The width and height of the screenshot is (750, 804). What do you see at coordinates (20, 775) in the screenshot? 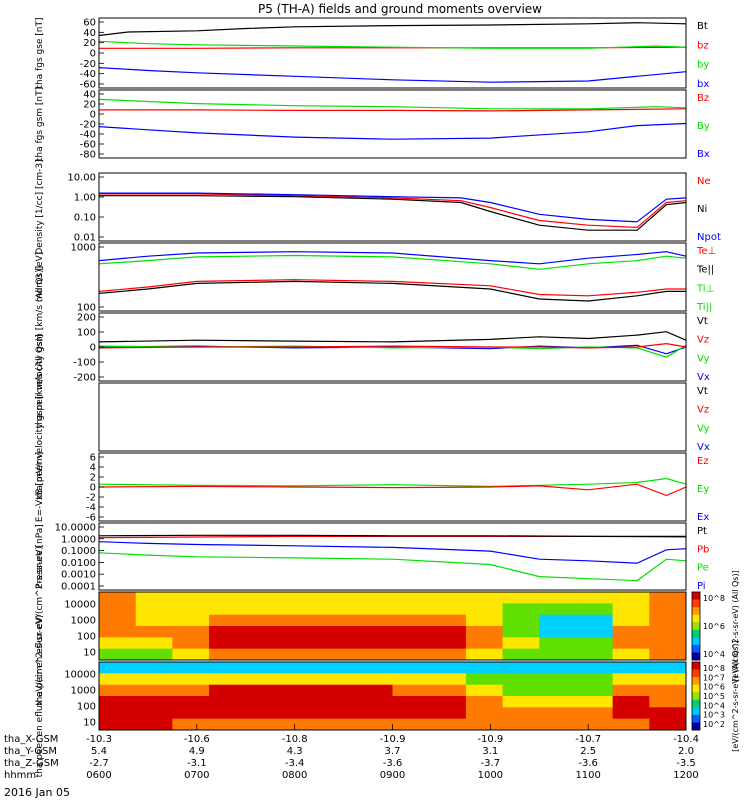
I see `ephemeris-row-label: hhmm` at bounding box center [20, 775].